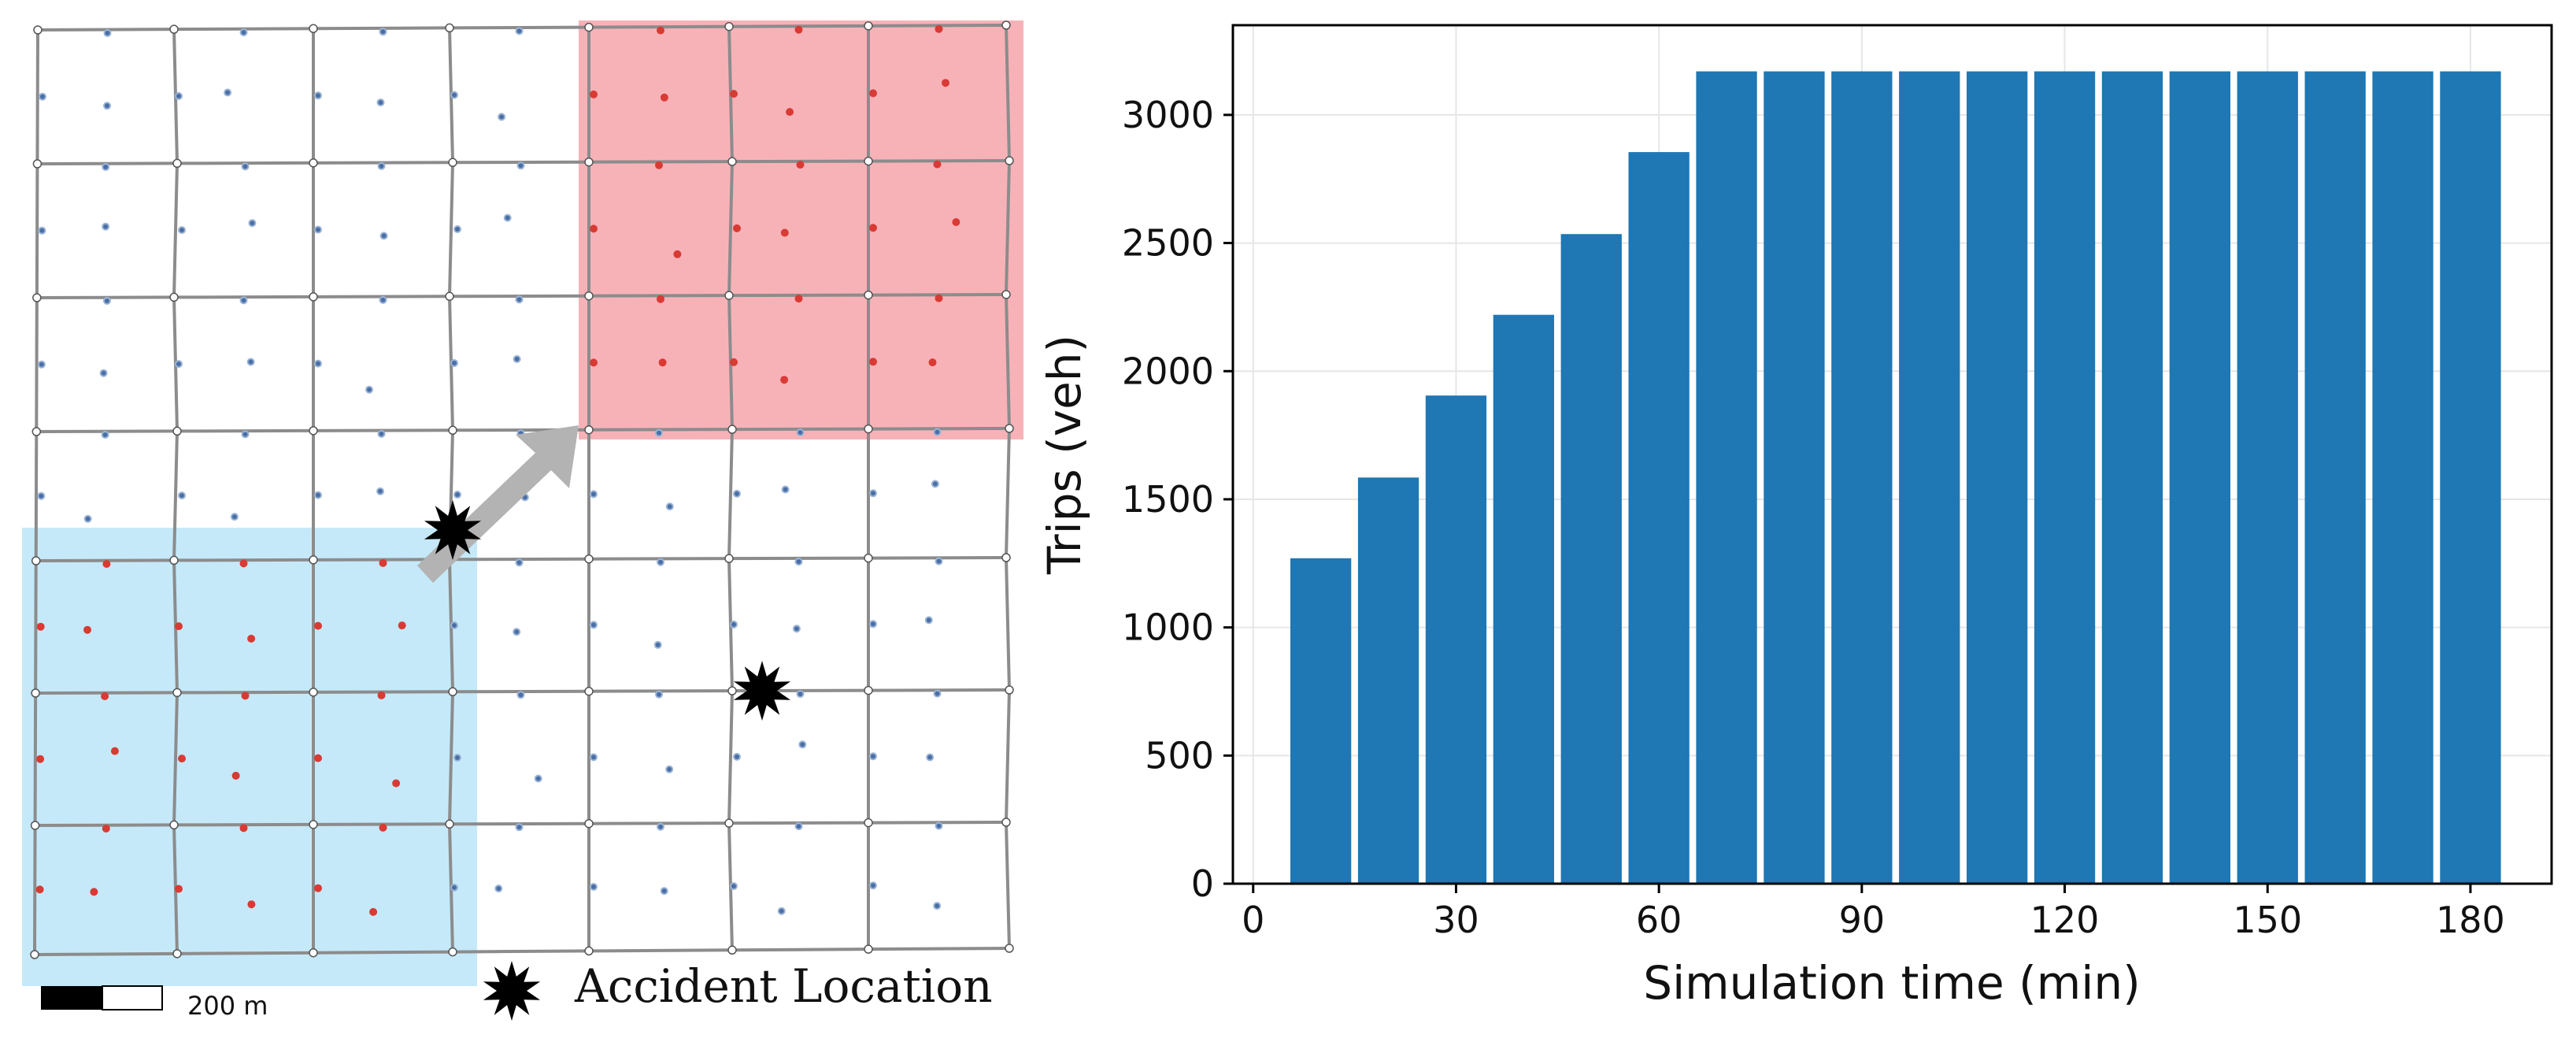 This screenshot has height=1042, width=2576. What do you see at coordinates (512, 991) in the screenshot?
I see `accident-legend-icon` at bounding box center [512, 991].